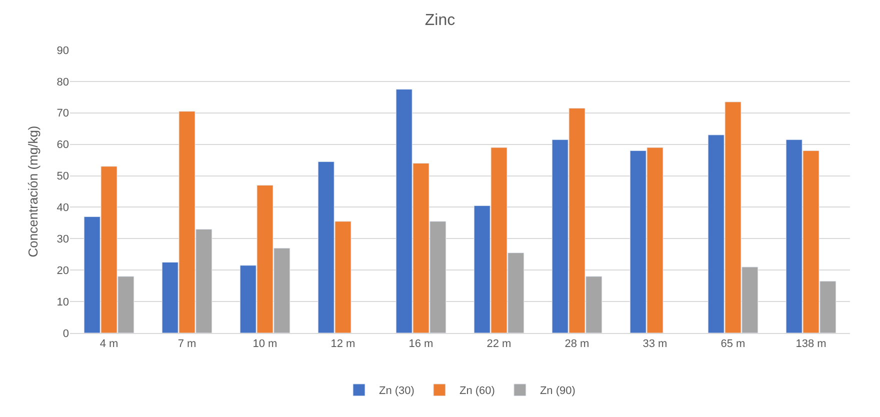  Describe the element at coordinates (109, 344) in the screenshot. I see `x-tick-label: 4 m` at that location.